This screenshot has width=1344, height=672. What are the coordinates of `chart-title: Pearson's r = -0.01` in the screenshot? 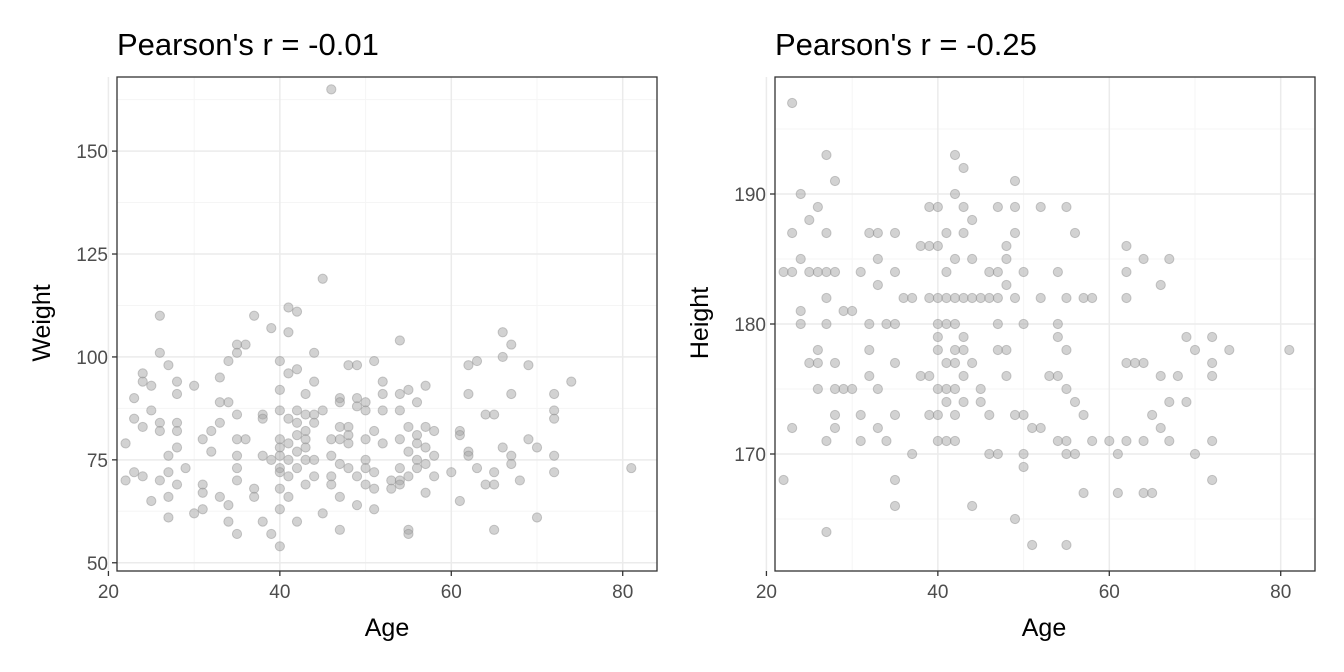 It's located at (248, 44).